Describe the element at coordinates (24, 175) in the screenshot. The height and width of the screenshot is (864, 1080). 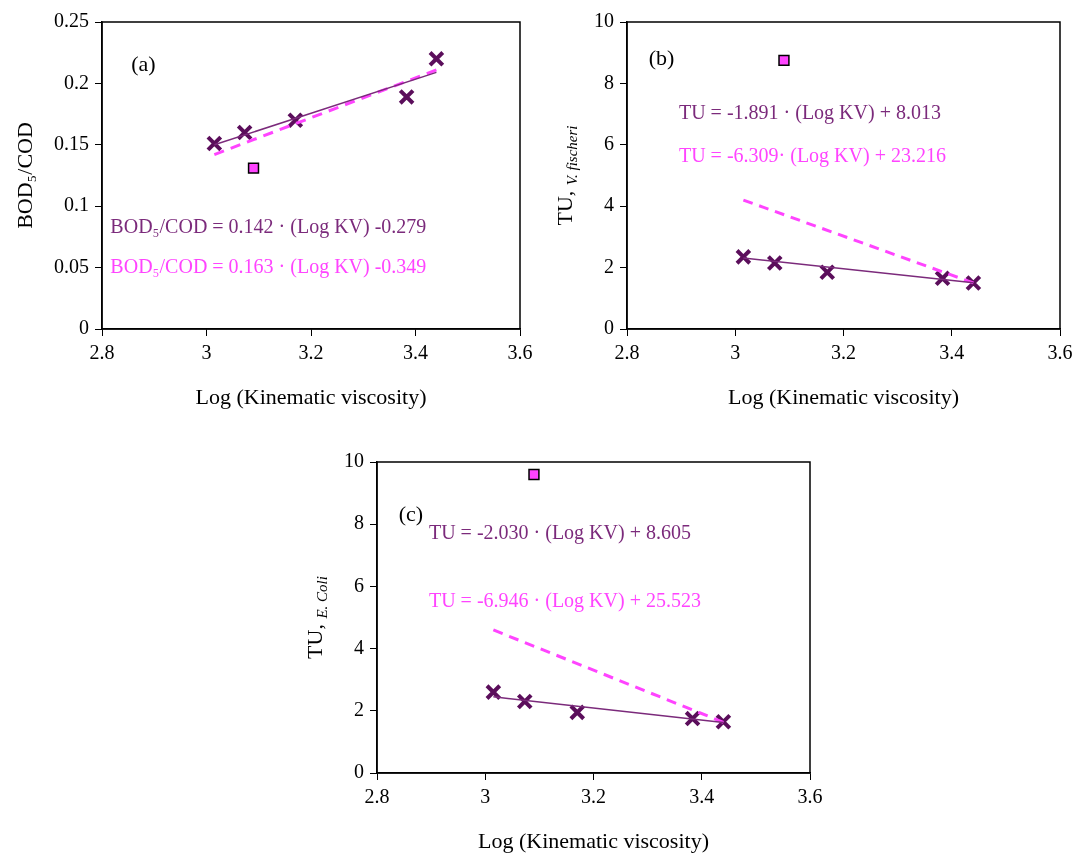
I see `y-axis-title: BOD₅/COD` at that location.